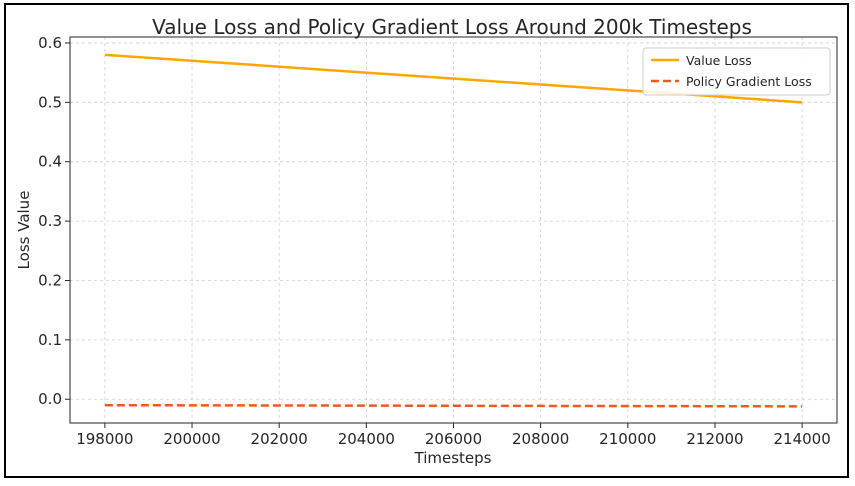 The image size is (855, 486). I want to click on x-tick-label: 208000, so click(540, 439).